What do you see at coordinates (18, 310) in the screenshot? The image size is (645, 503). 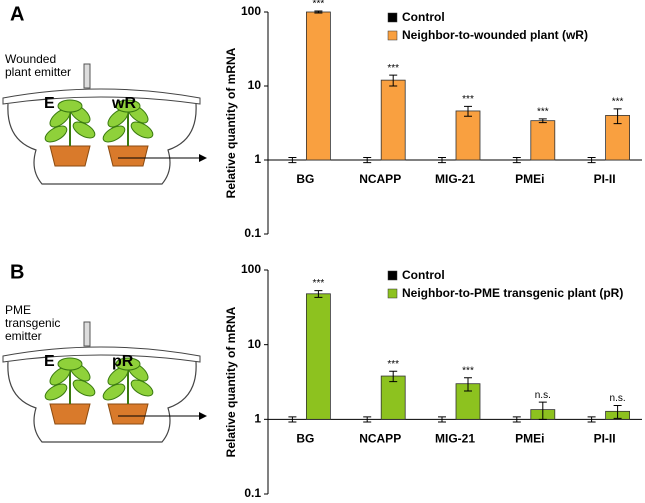 I see `emitter-label: PME` at bounding box center [18, 310].